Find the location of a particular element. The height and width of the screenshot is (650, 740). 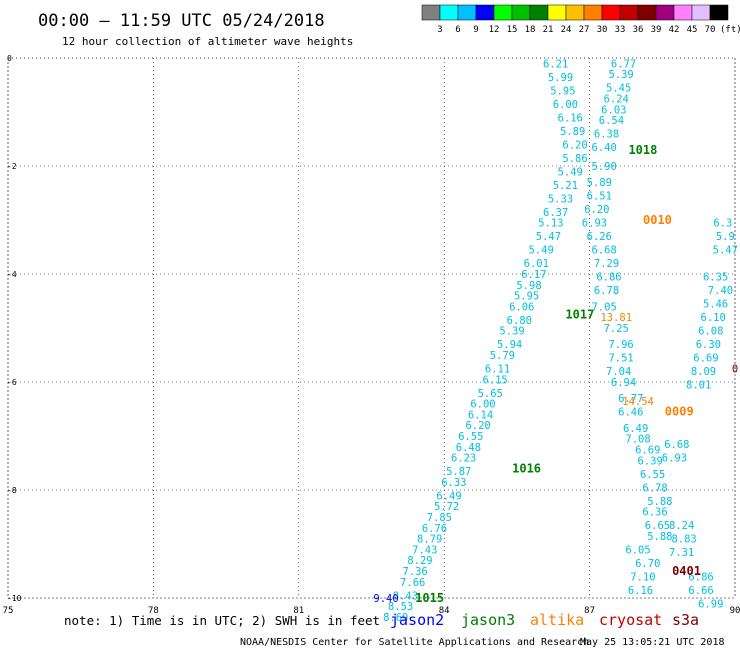

data-label: 5.79 is located at coordinates (502, 356).